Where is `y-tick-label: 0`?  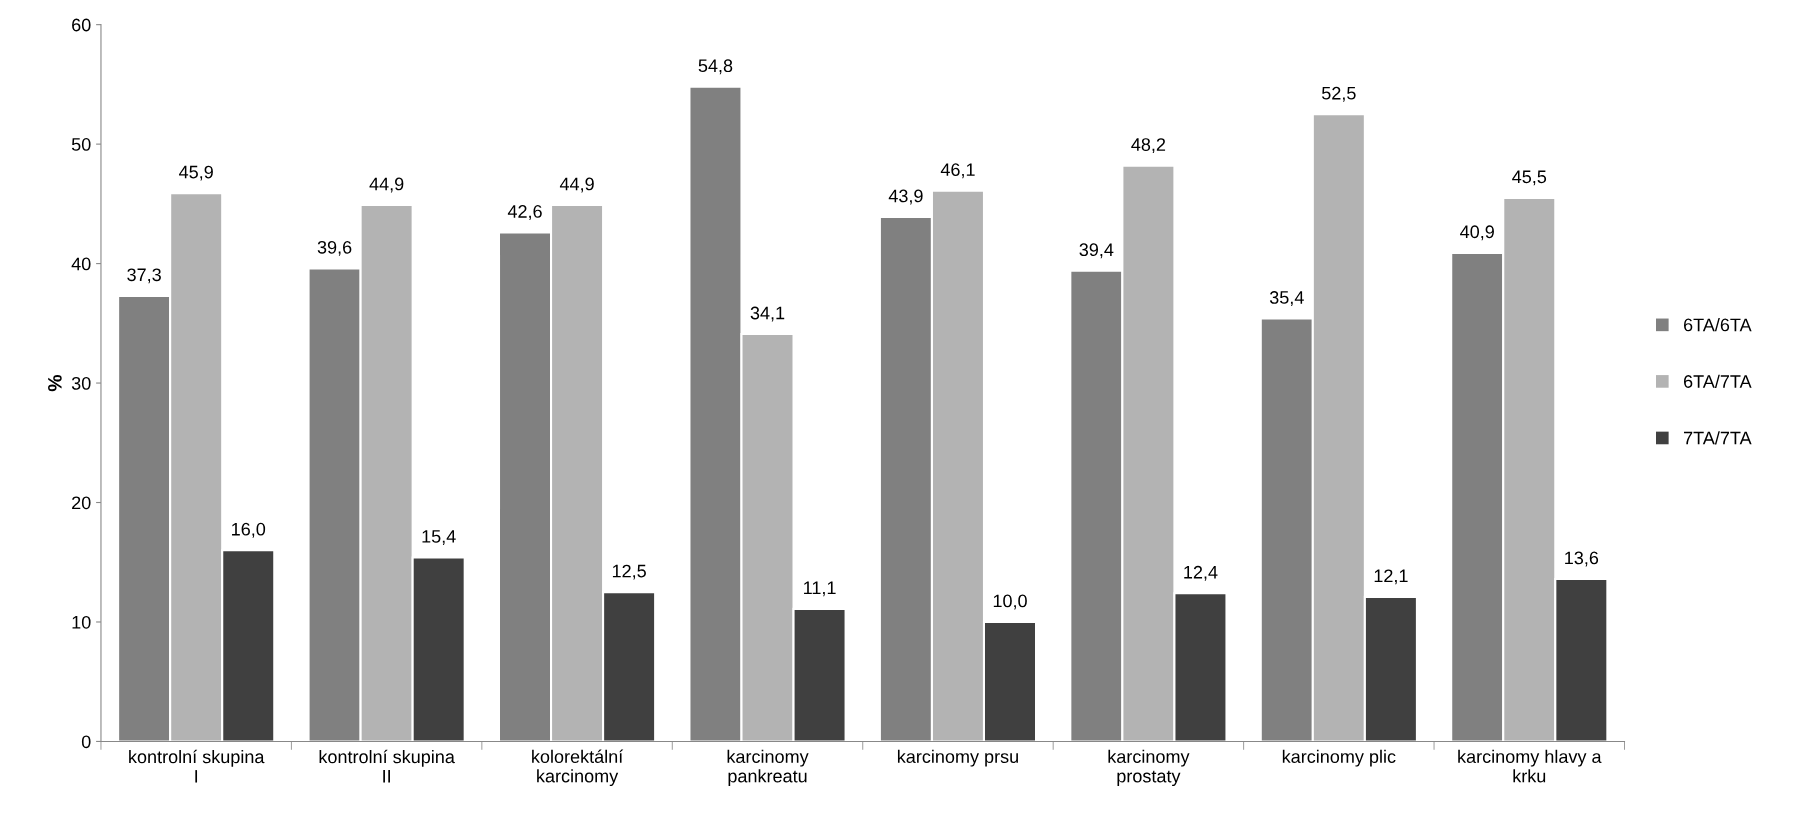
y-tick-label: 0 is located at coordinates (86, 742).